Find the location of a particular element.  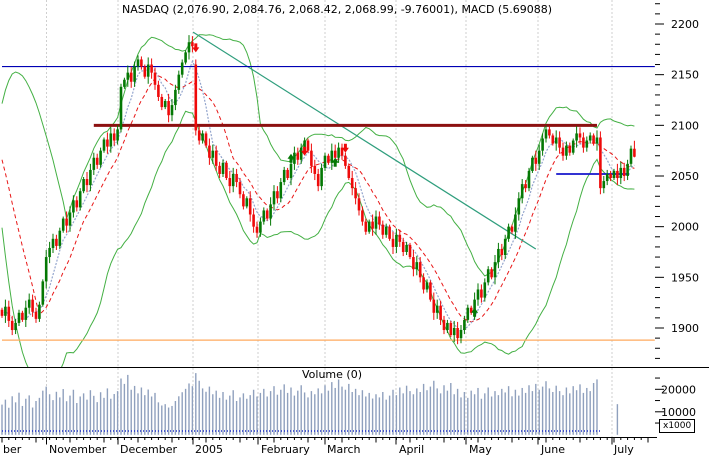

volume-multiplier-label: x1000 is located at coordinates (677, 426).